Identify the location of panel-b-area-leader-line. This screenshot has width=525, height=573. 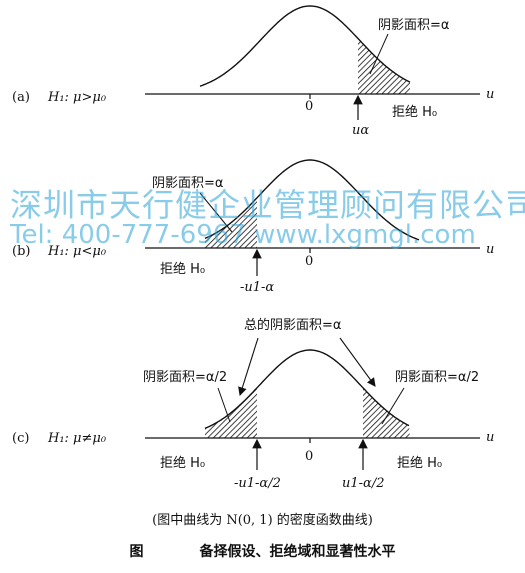
(216, 212).